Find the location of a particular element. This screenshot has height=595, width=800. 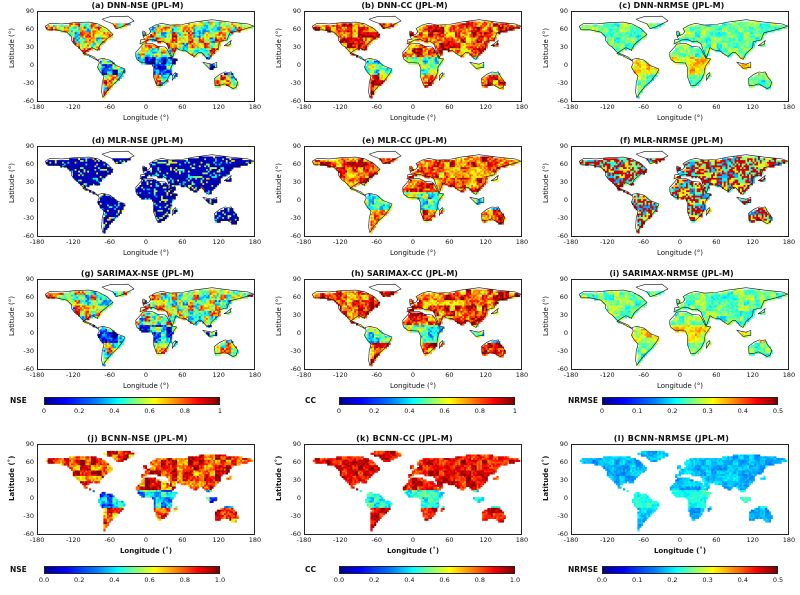

panel-title: (b) DNN-CC (JPL-M) is located at coordinates (404, 5).